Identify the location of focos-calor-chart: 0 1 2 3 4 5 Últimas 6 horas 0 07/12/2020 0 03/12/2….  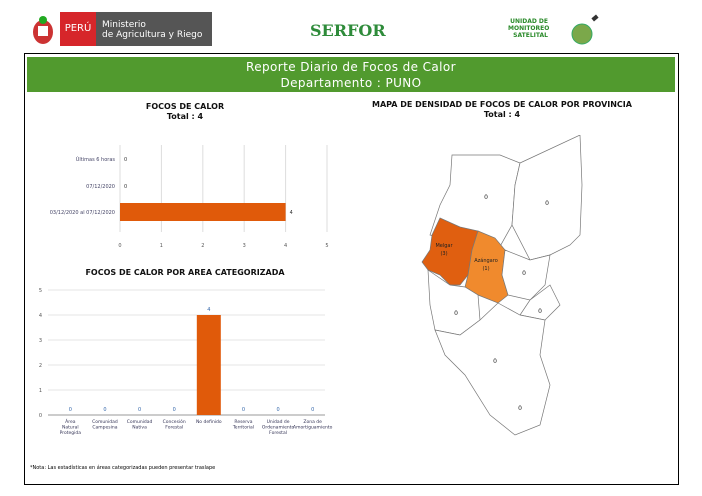
(189, 197).